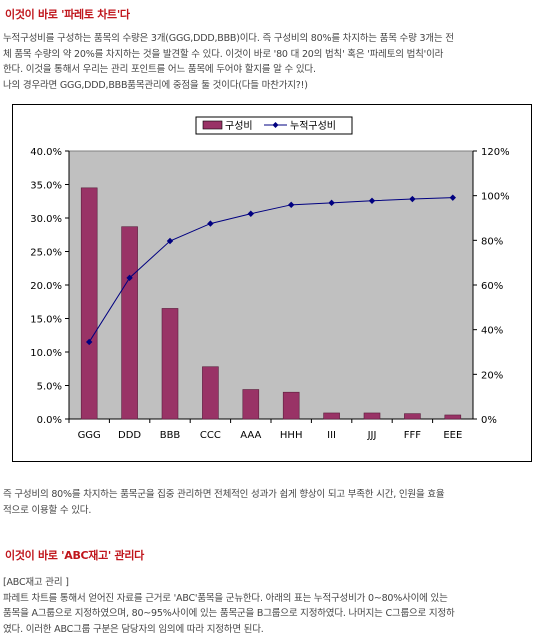 This screenshot has width=542, height=640. I want to click on legend-label-bar: 구성비, so click(239, 126).